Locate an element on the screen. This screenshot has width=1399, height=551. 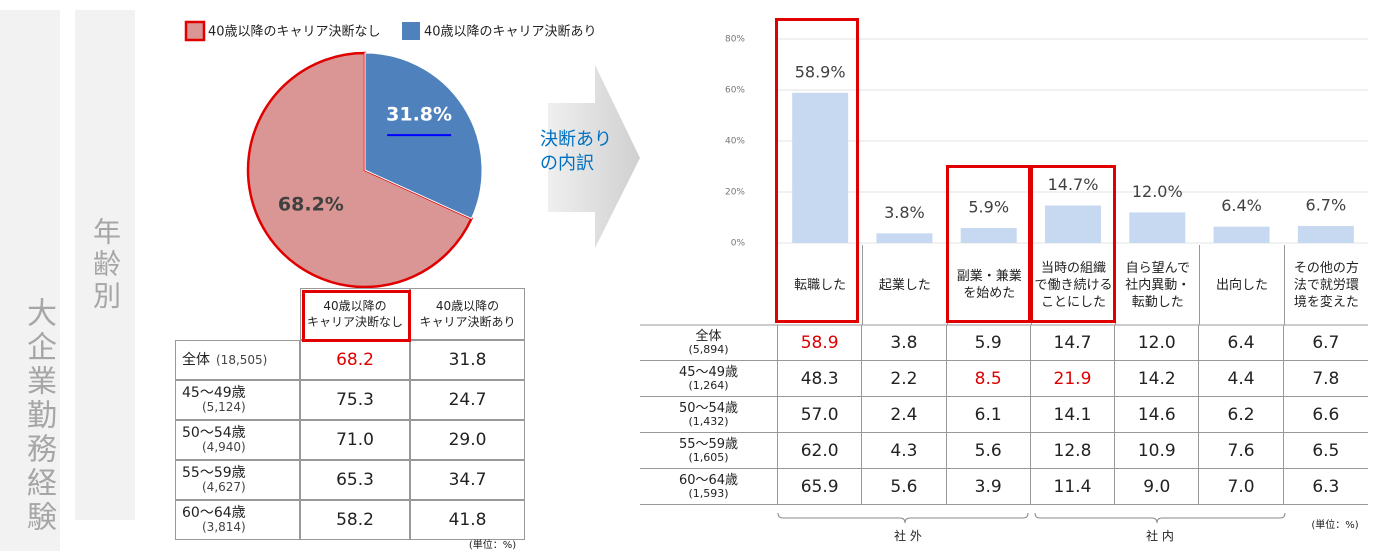
table-value: 75.3 is located at coordinates (355, 400).